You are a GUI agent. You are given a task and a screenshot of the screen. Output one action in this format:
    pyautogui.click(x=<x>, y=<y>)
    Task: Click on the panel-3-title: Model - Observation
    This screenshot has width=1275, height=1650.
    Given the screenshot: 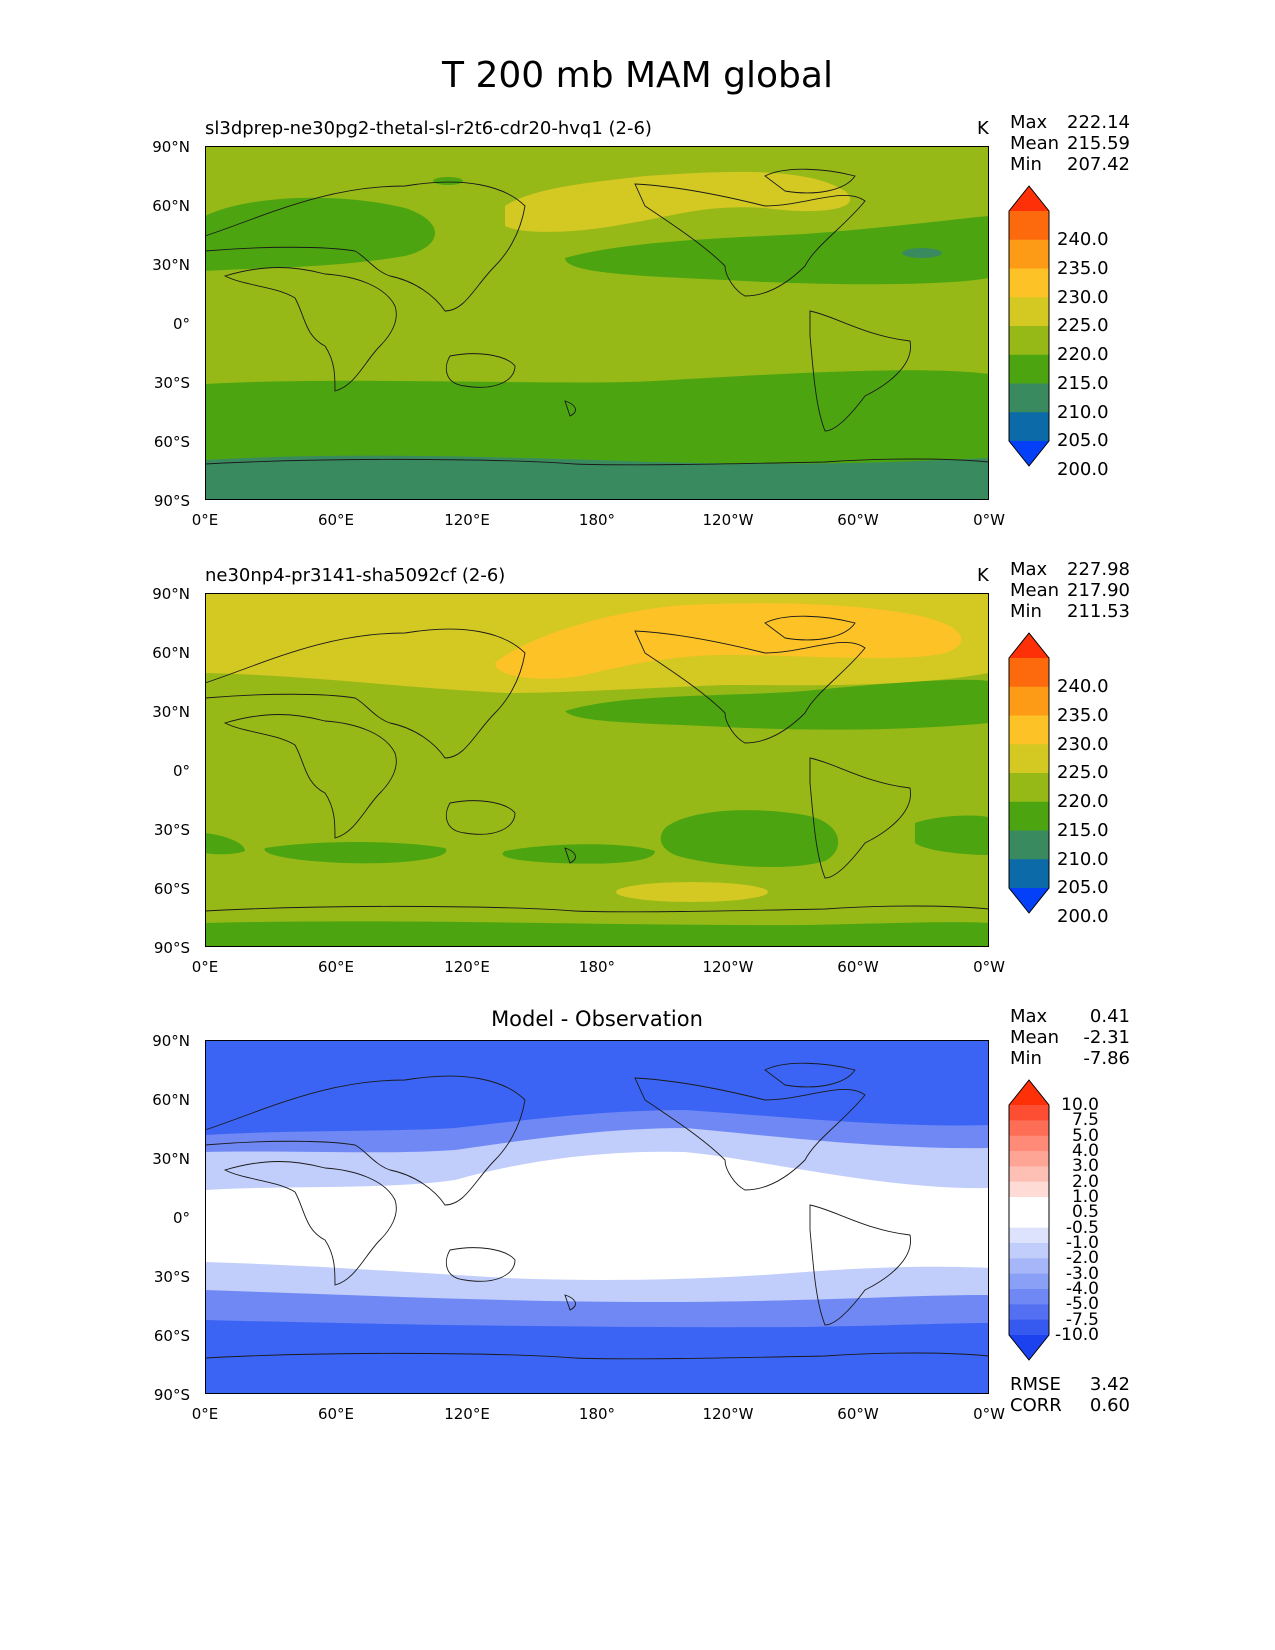 What is the action you would take?
    pyautogui.click(x=597, y=1019)
    